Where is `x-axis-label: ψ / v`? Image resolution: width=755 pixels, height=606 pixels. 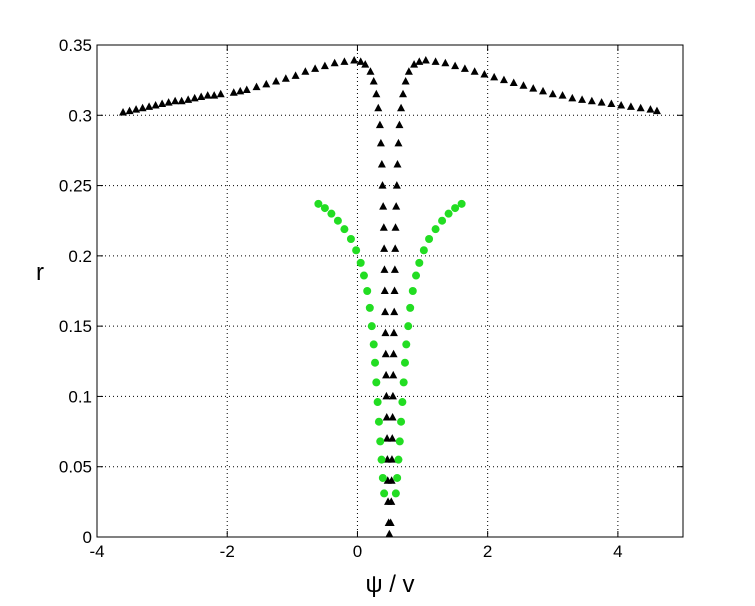 x-axis-label: ψ / v is located at coordinates (389, 584).